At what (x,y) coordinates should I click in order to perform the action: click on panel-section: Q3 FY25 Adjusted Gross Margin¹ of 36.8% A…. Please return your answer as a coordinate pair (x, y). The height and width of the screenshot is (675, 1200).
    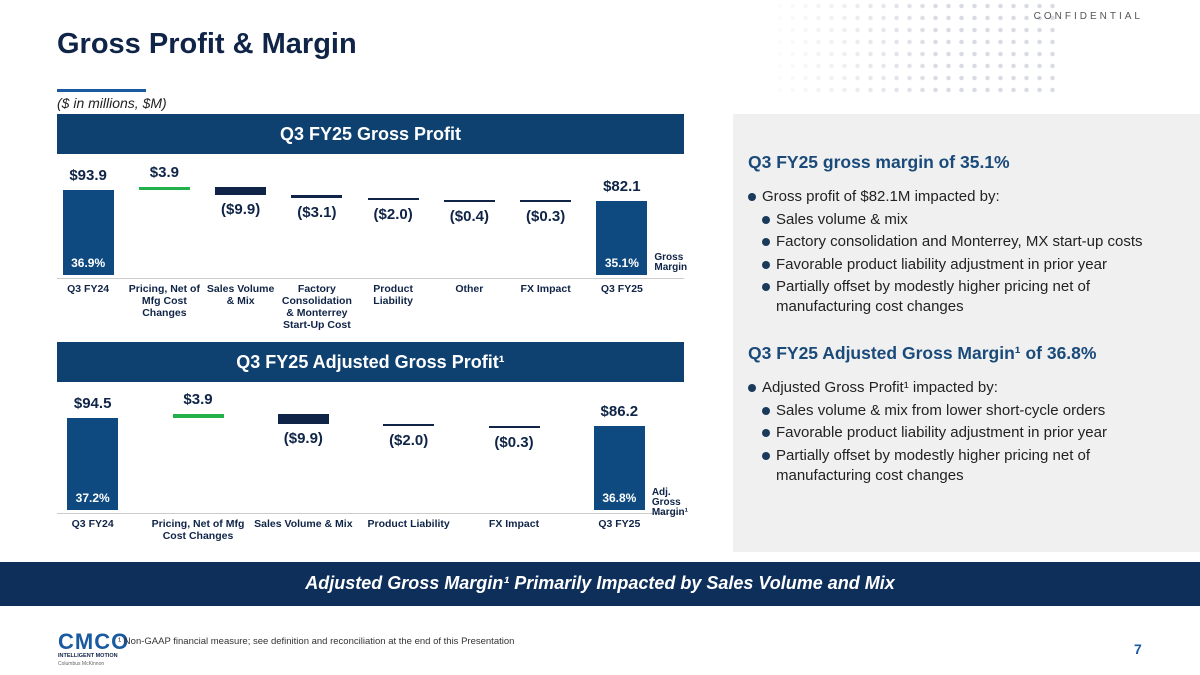
    Looking at the image, I should click on (953, 414).